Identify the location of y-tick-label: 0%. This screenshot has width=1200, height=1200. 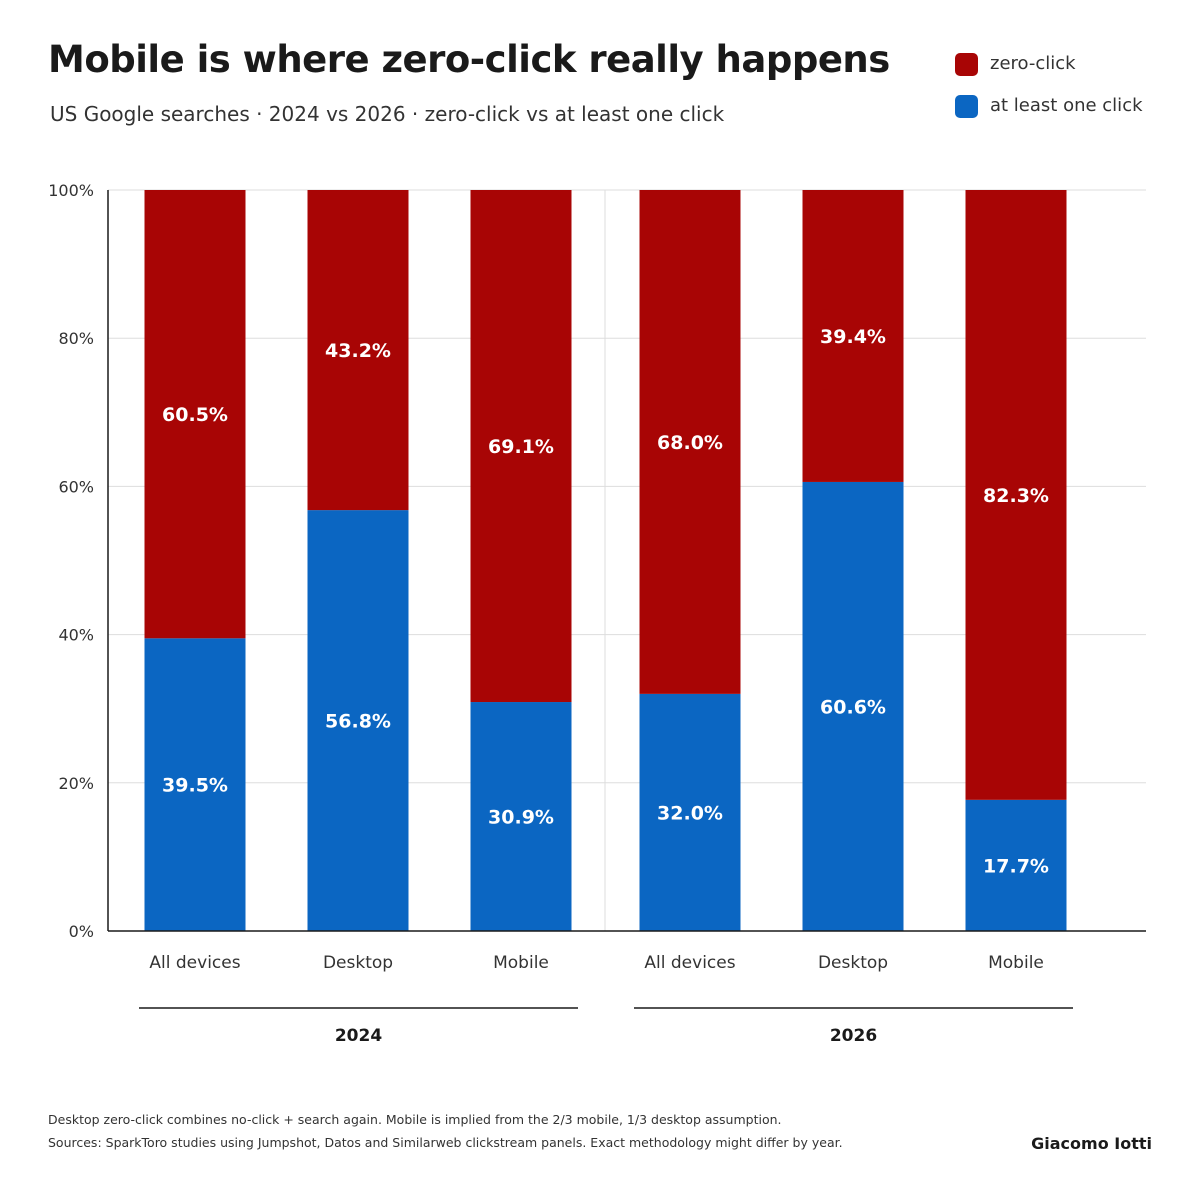
(81, 931).